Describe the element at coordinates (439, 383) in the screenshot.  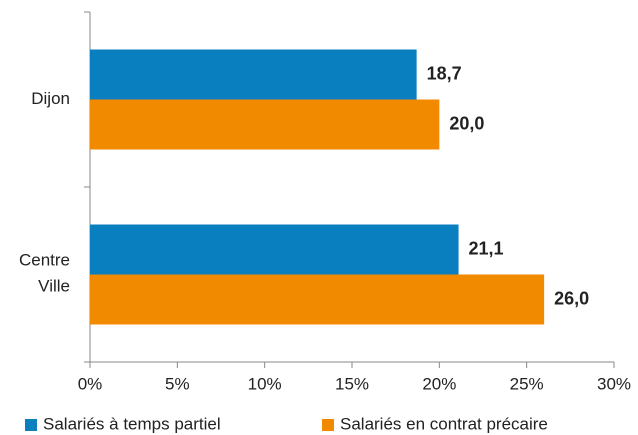
I see `x-tick-label: 20%` at that location.